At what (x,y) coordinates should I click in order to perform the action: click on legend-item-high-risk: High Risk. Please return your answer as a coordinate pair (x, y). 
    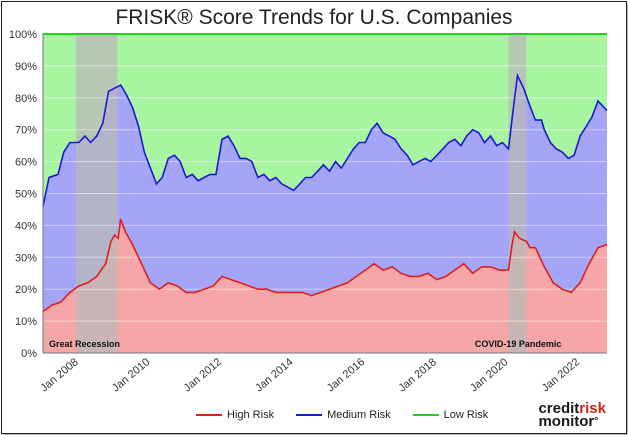
    Looking at the image, I should click on (235, 415).